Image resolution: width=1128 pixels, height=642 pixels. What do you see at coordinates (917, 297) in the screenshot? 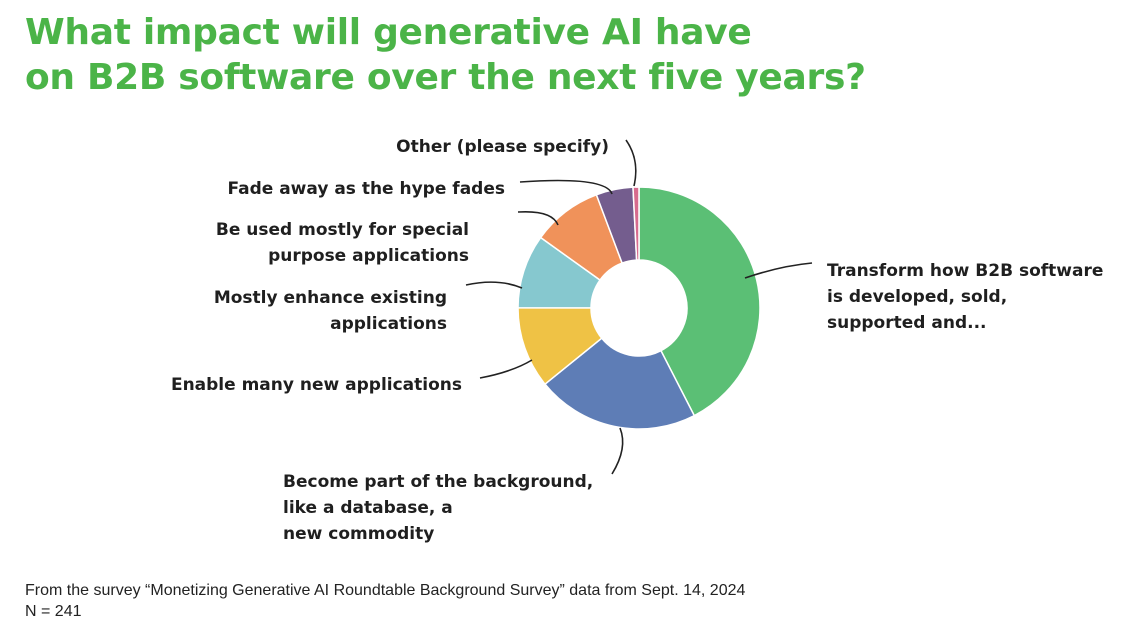
I see `slice-label-line: is developed, sold,` at bounding box center [917, 297].